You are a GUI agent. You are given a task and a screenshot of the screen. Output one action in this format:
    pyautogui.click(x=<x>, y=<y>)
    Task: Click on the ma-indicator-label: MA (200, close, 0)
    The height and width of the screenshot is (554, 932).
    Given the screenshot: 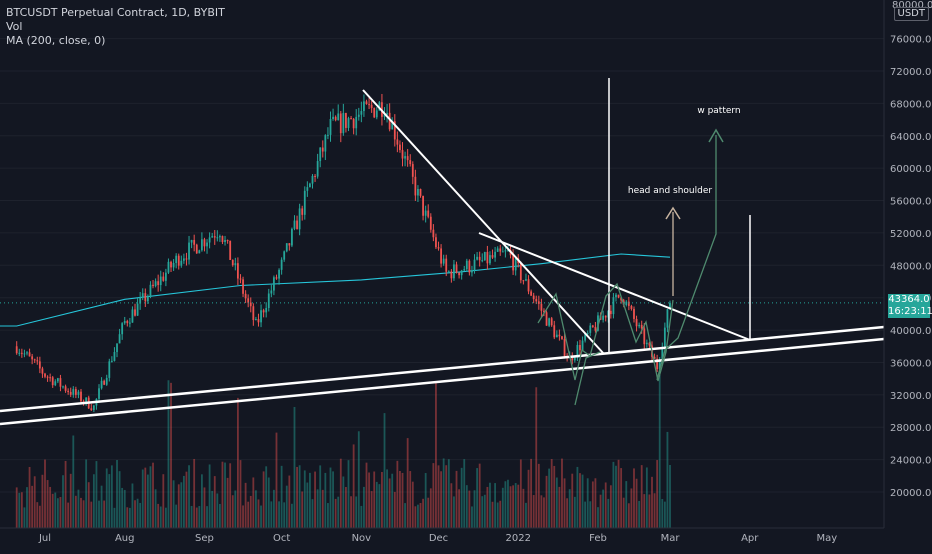 What is the action you would take?
    pyautogui.click(x=56, y=40)
    